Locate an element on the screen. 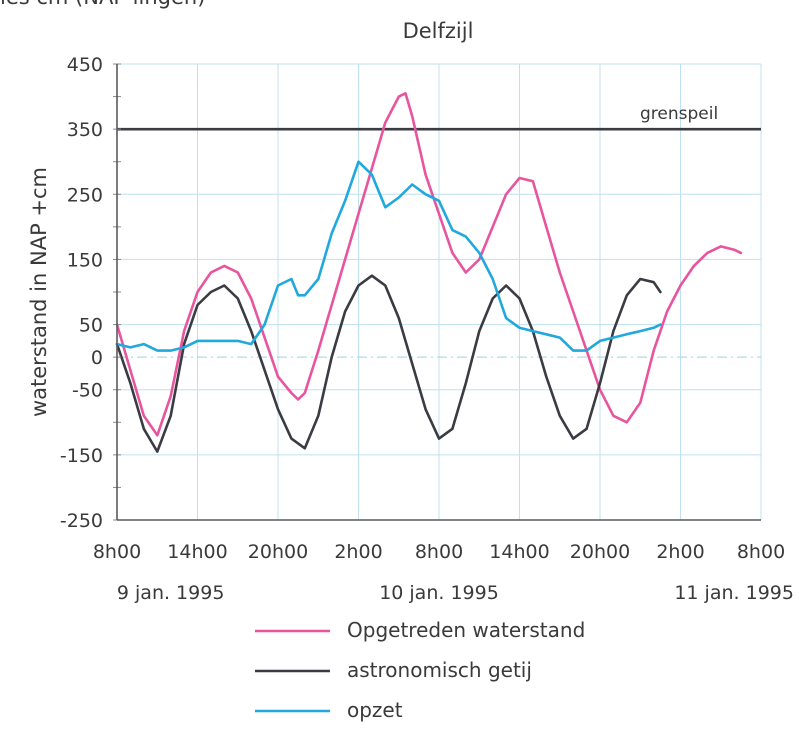 The width and height of the screenshot is (799, 738). cut-header-text: ies cm (NAP lingen) is located at coordinates (102, 4).